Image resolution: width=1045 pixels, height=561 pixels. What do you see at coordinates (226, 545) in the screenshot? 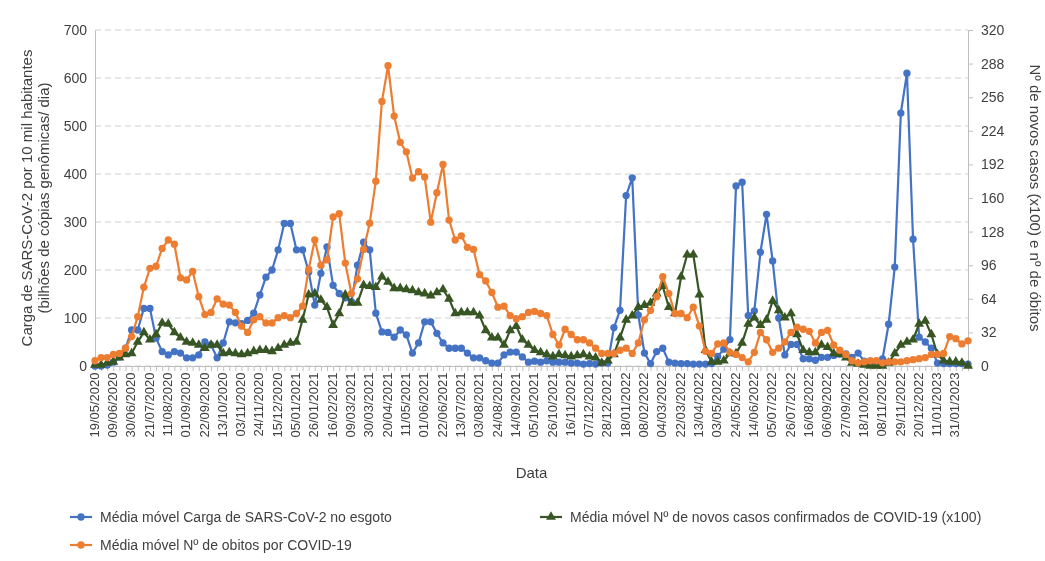
I see `legend-label: Média móvel Nº de obitos por COVID-19` at bounding box center [226, 545].